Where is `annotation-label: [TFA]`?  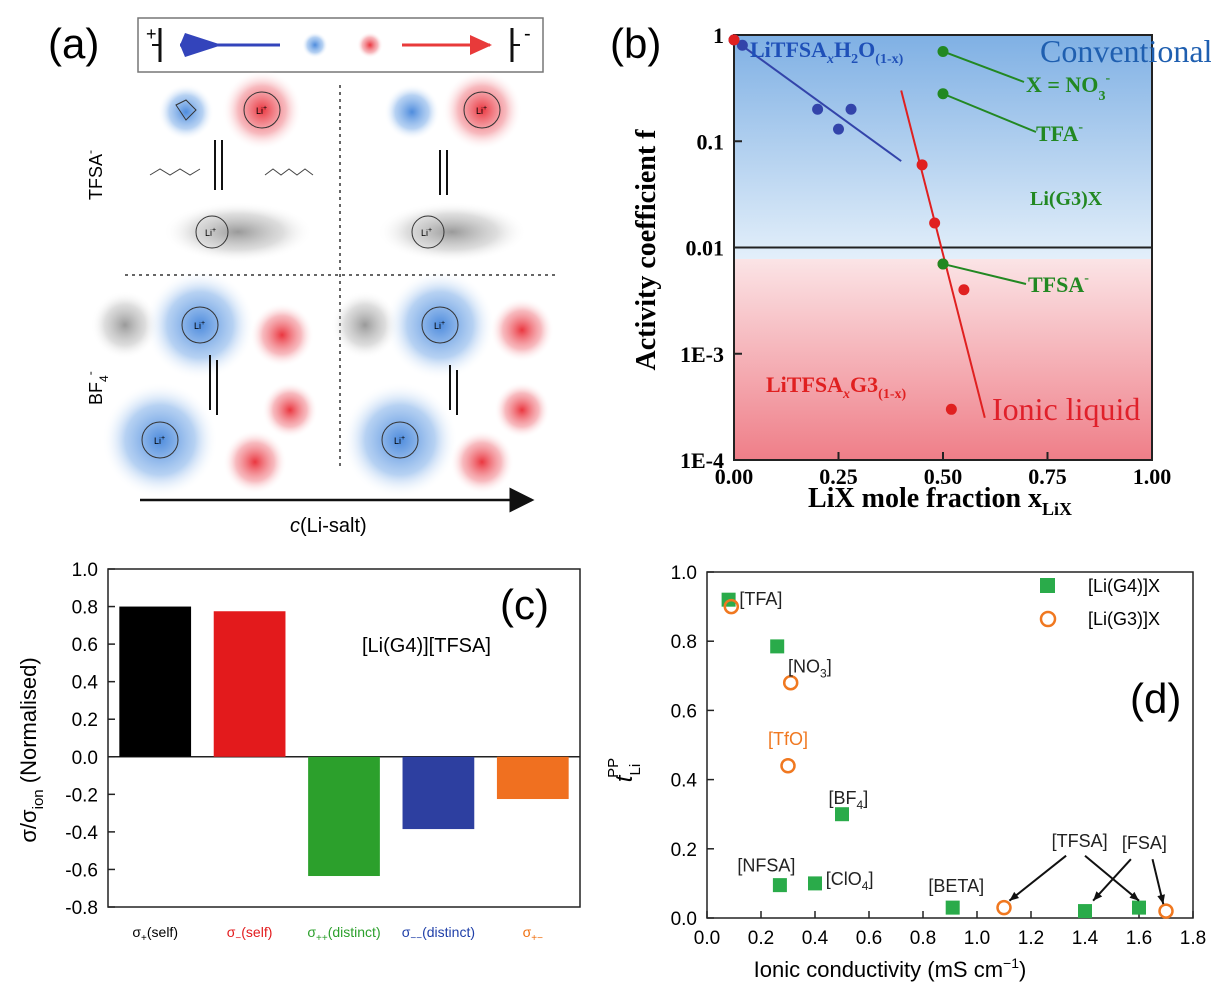
annotation-label: [TFA] is located at coordinates (760, 599).